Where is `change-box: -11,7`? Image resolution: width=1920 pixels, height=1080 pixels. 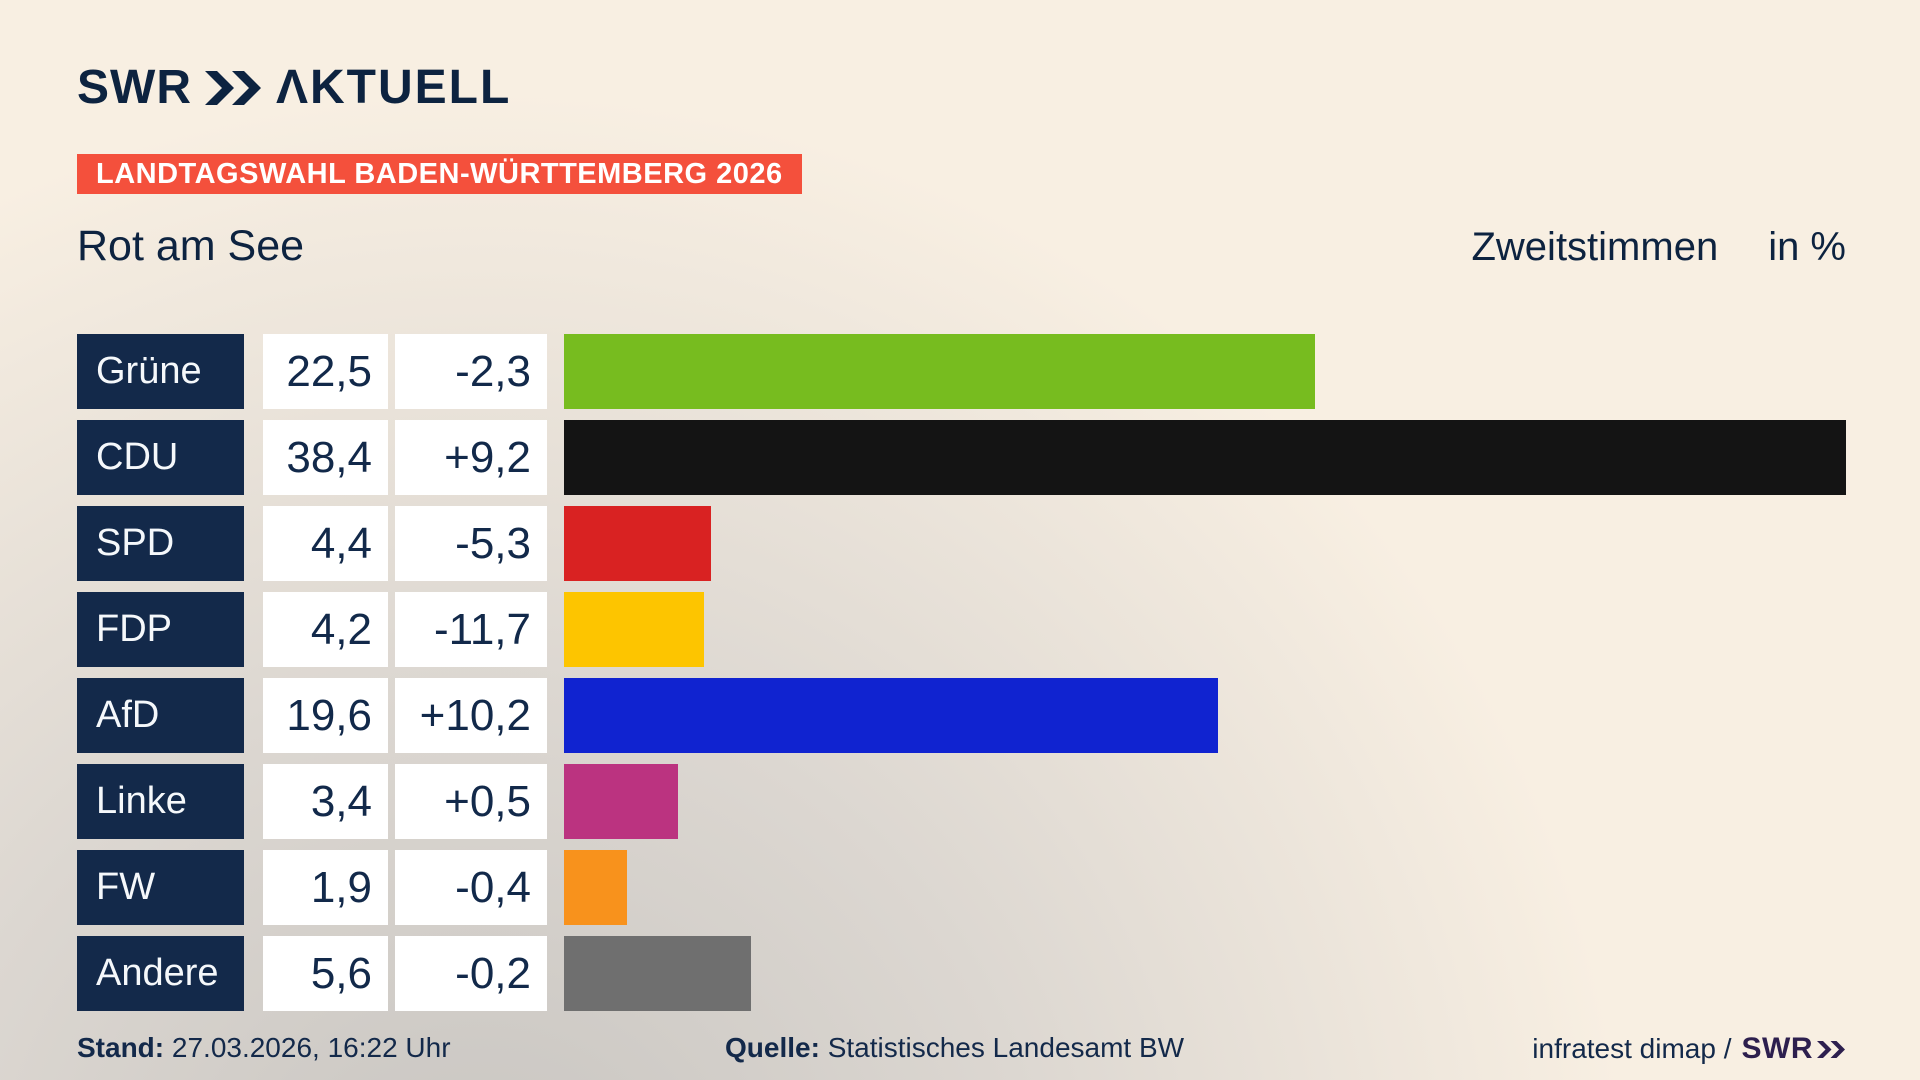
change-box: -11,7 is located at coordinates (471, 629).